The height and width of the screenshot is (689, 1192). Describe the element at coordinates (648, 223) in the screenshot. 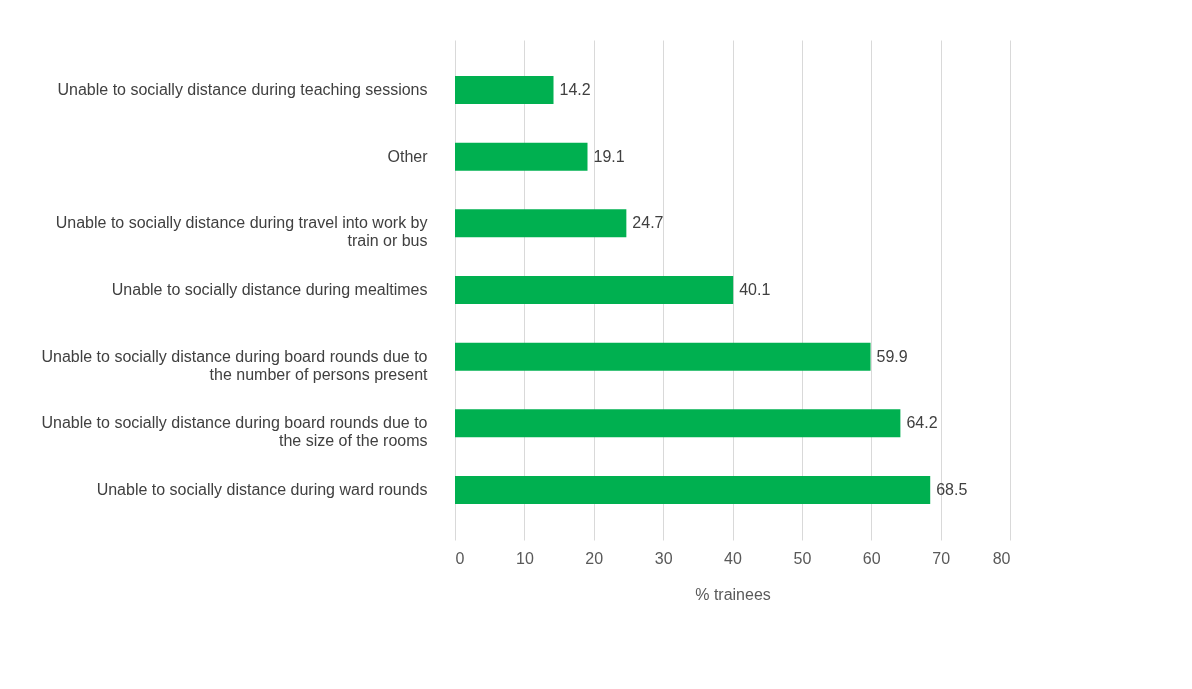

I see `data-label: 24.7` at that location.